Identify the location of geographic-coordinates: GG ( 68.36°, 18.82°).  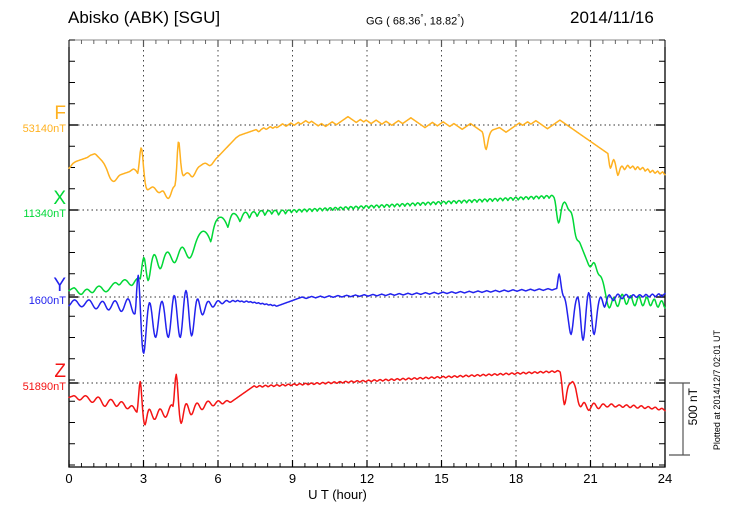
(415, 20).